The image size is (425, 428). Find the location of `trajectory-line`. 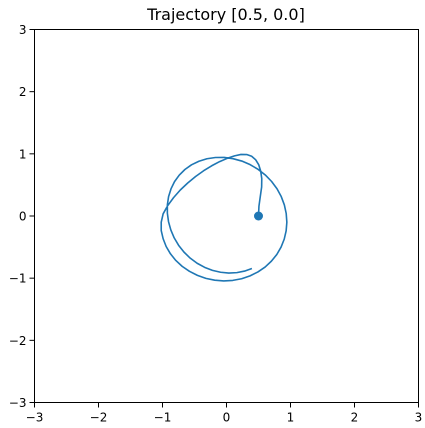

trajectory-line is located at coordinates (224, 217).